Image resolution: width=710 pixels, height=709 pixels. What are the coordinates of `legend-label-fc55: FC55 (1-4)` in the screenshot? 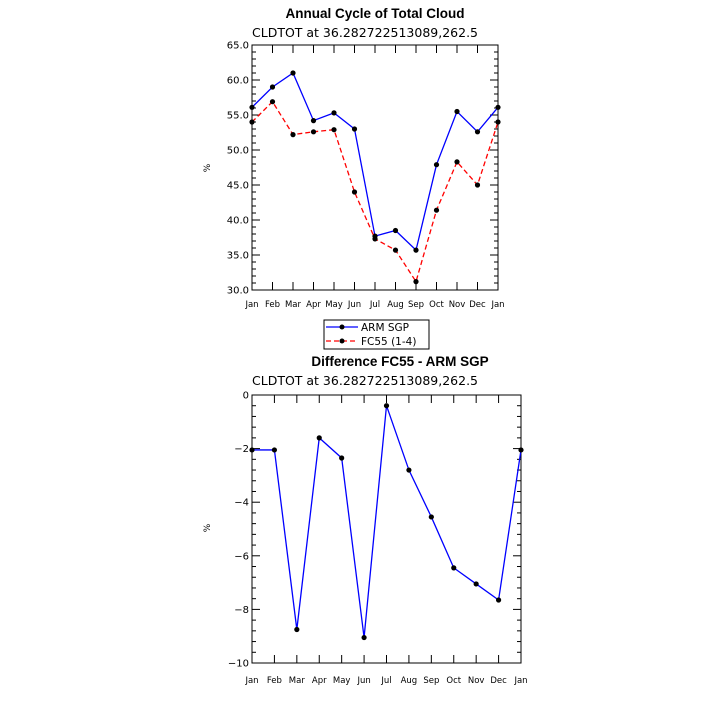 It's located at (388, 342).